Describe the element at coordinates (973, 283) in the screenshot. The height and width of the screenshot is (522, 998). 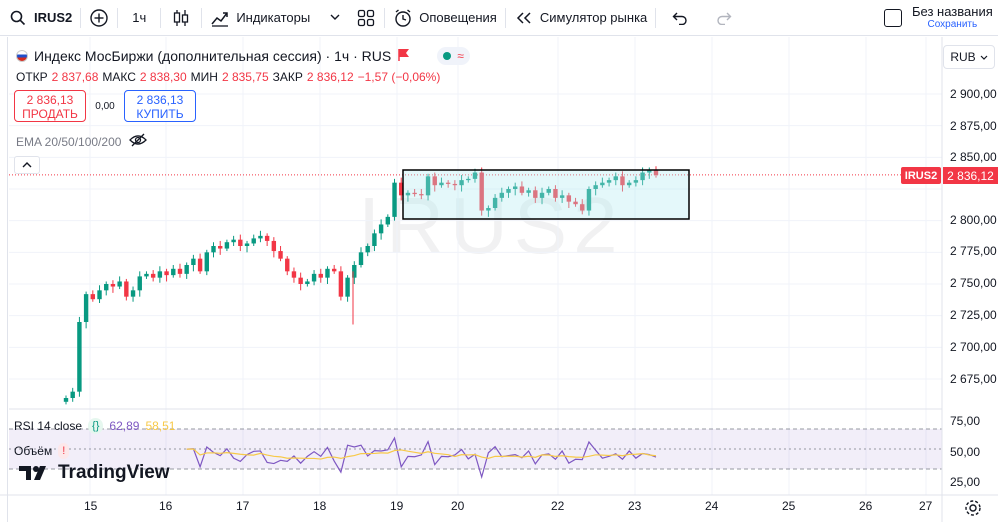
I see `price-tick: 2 750,00` at that location.